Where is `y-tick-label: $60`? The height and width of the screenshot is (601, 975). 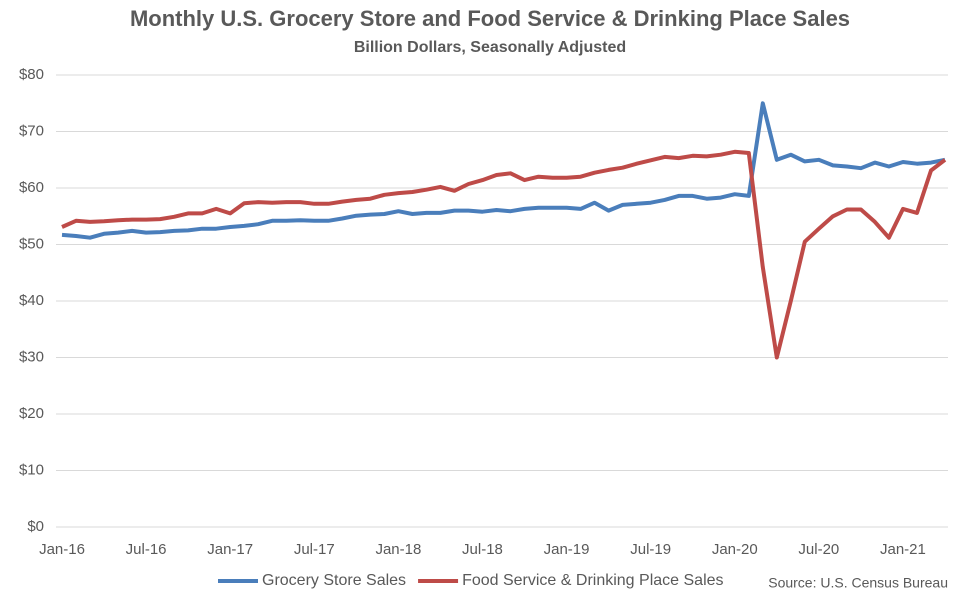
y-tick-label: $60 is located at coordinates (31, 187).